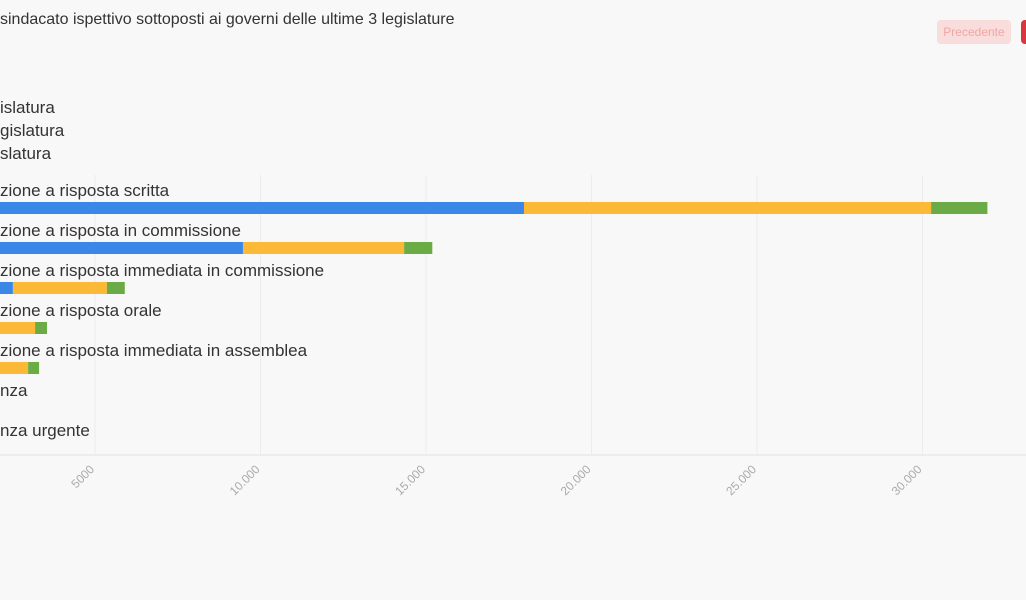 The image size is (1026, 600). I want to click on category-label: zione a risposta orale, so click(81, 310).